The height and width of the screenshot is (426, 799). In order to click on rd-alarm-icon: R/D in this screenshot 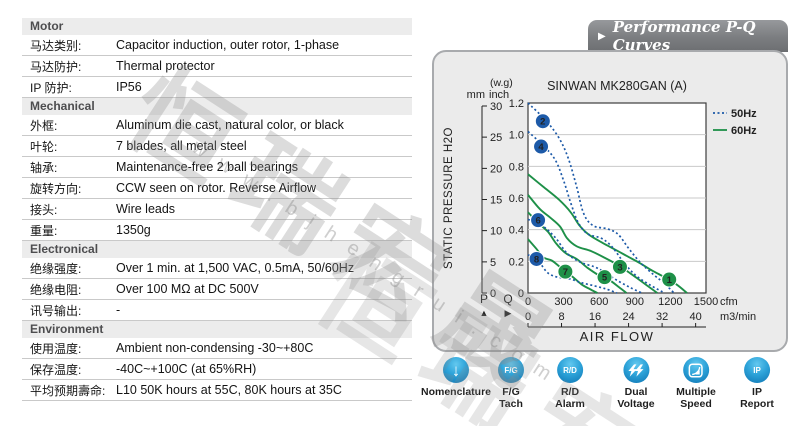, I will do `click(569, 370)`.